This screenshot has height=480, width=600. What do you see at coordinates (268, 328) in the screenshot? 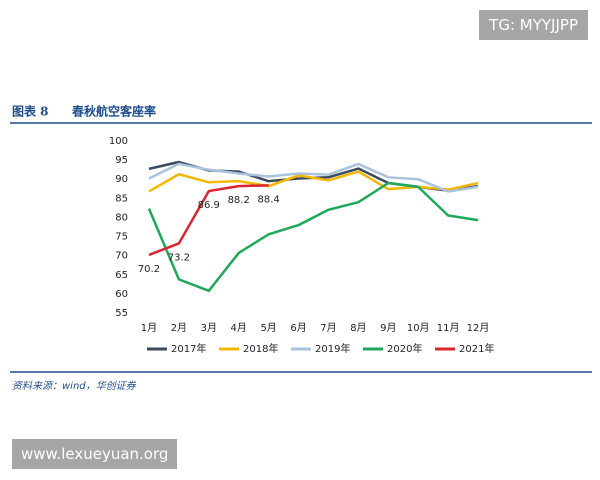
I see `x-tick-label: 5月` at bounding box center [268, 328].